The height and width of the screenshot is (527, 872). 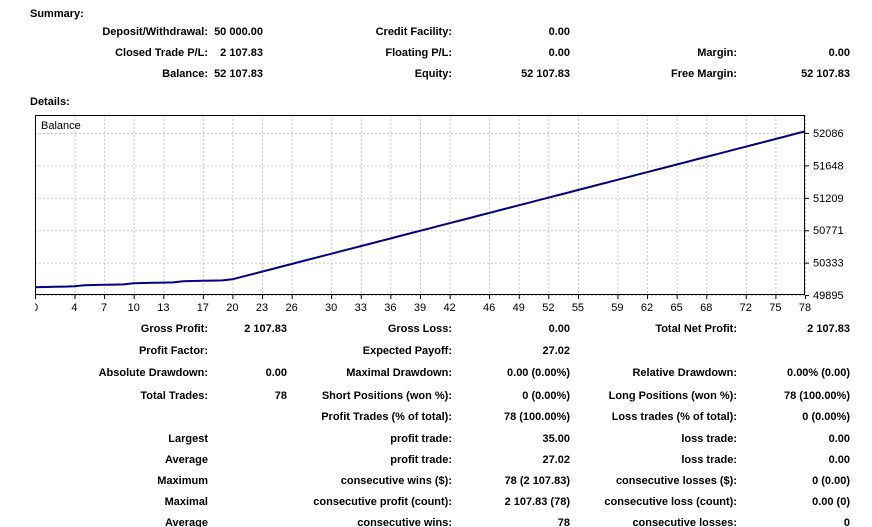 What do you see at coordinates (706, 308) in the screenshot?
I see `x-tick-label: 68` at bounding box center [706, 308].